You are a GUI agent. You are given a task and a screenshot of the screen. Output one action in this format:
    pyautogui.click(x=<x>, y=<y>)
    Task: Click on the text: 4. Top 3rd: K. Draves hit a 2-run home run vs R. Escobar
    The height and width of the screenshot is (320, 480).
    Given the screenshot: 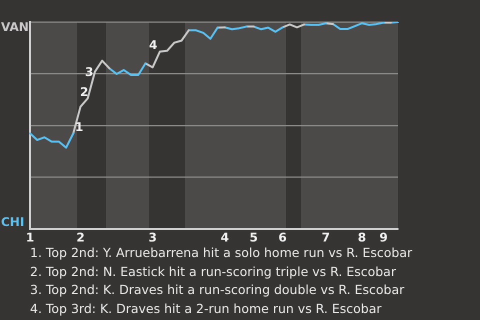 What is the action you would take?
    pyautogui.click(x=206, y=309)
    